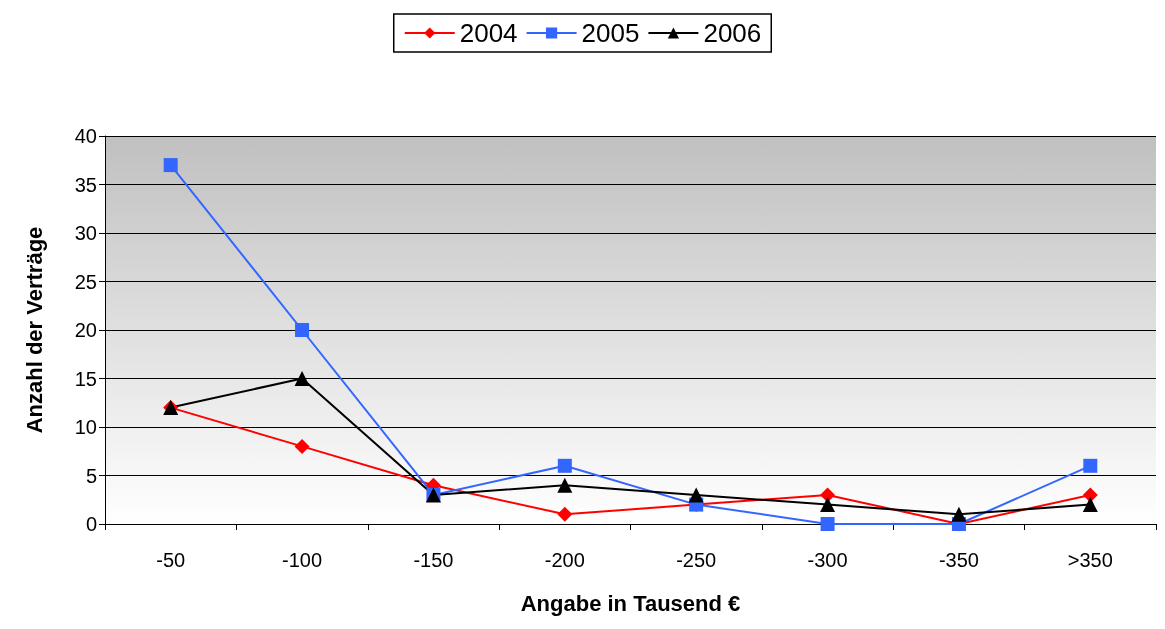  What do you see at coordinates (302, 560) in the screenshot?
I see `x-tick-label: -100` at bounding box center [302, 560].